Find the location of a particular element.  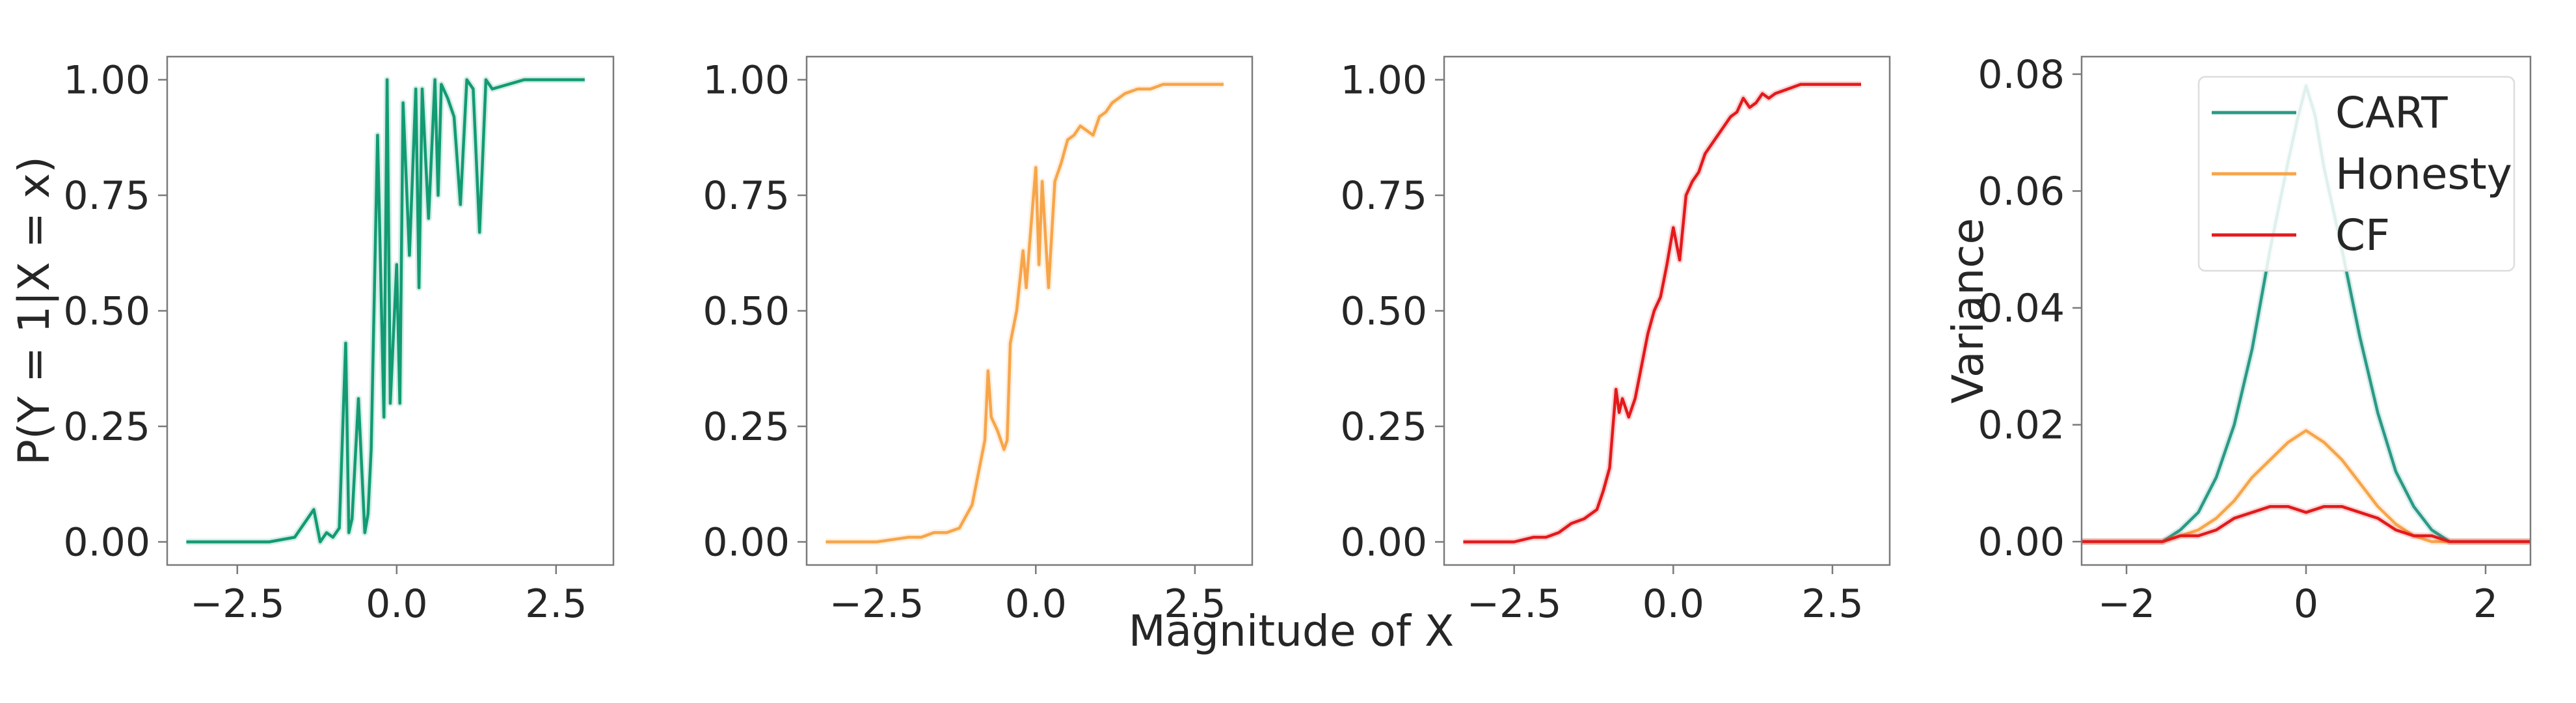

legend-label-cf: CF is located at coordinates (2362, 235).